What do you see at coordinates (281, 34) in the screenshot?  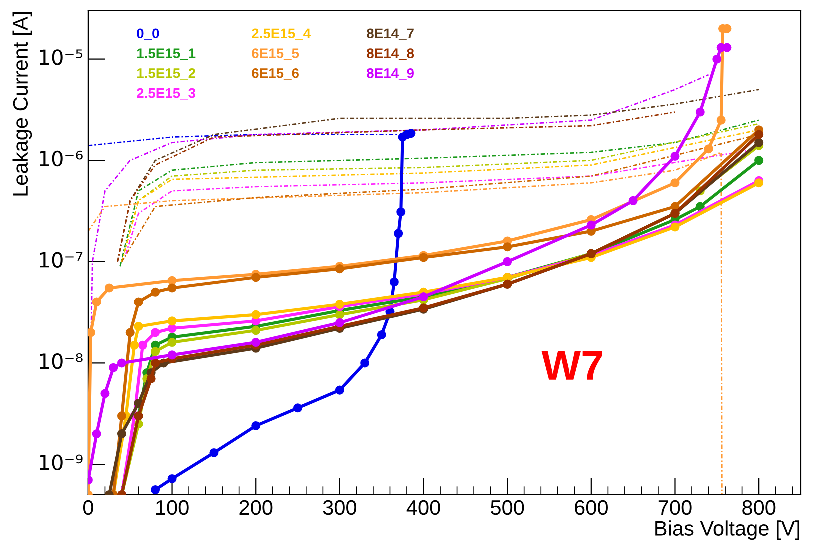 I see `text: 2.5E15_4` at bounding box center [281, 34].